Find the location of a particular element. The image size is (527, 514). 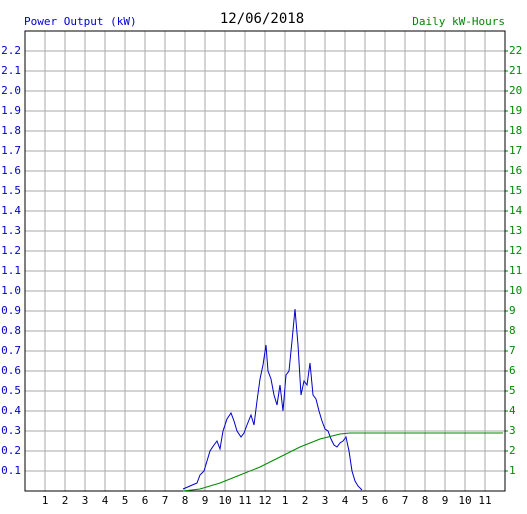

y-axis-label: Power Output (kW) is located at coordinates (80, 21).